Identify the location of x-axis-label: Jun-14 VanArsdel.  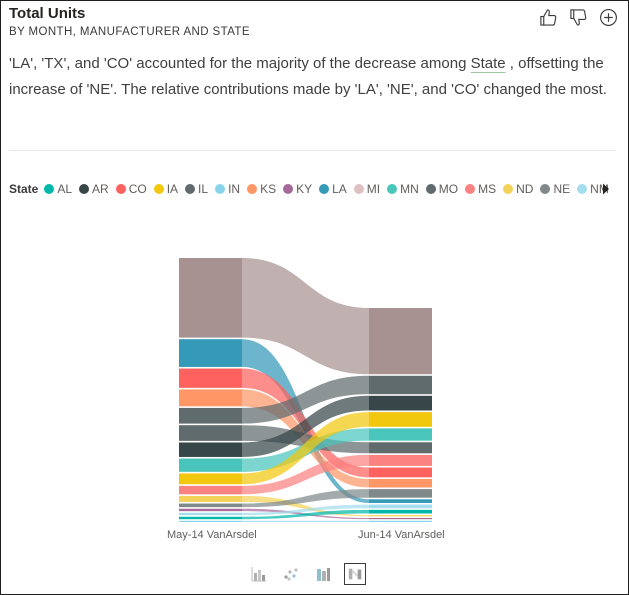
(401, 535).